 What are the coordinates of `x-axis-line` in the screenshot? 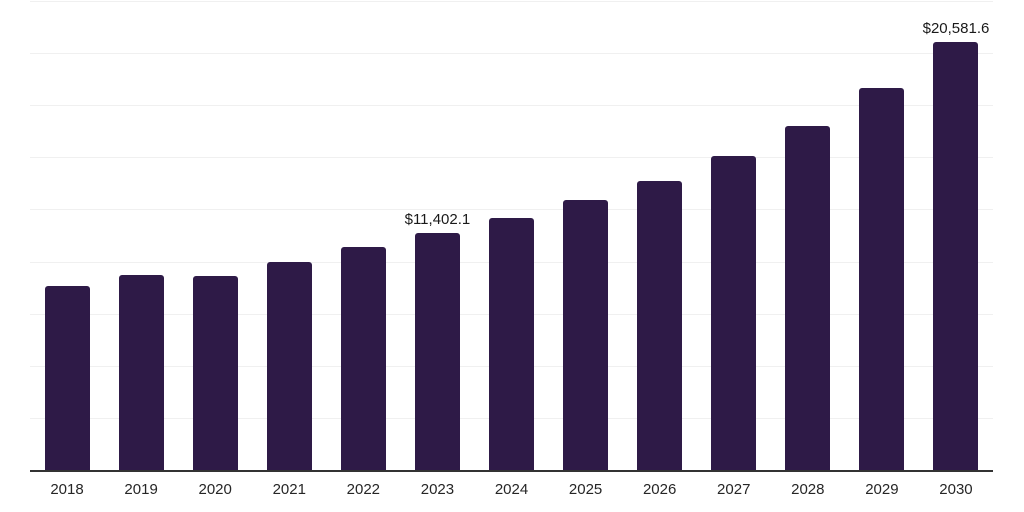 It's located at (511, 471).